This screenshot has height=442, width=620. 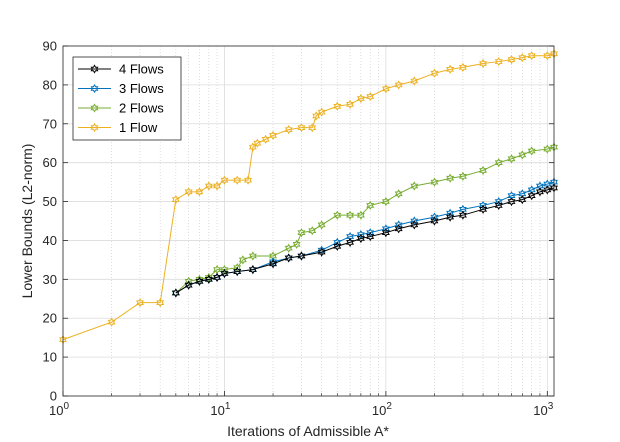 I want to click on y-tick-label: 0, so click(x=53, y=396).